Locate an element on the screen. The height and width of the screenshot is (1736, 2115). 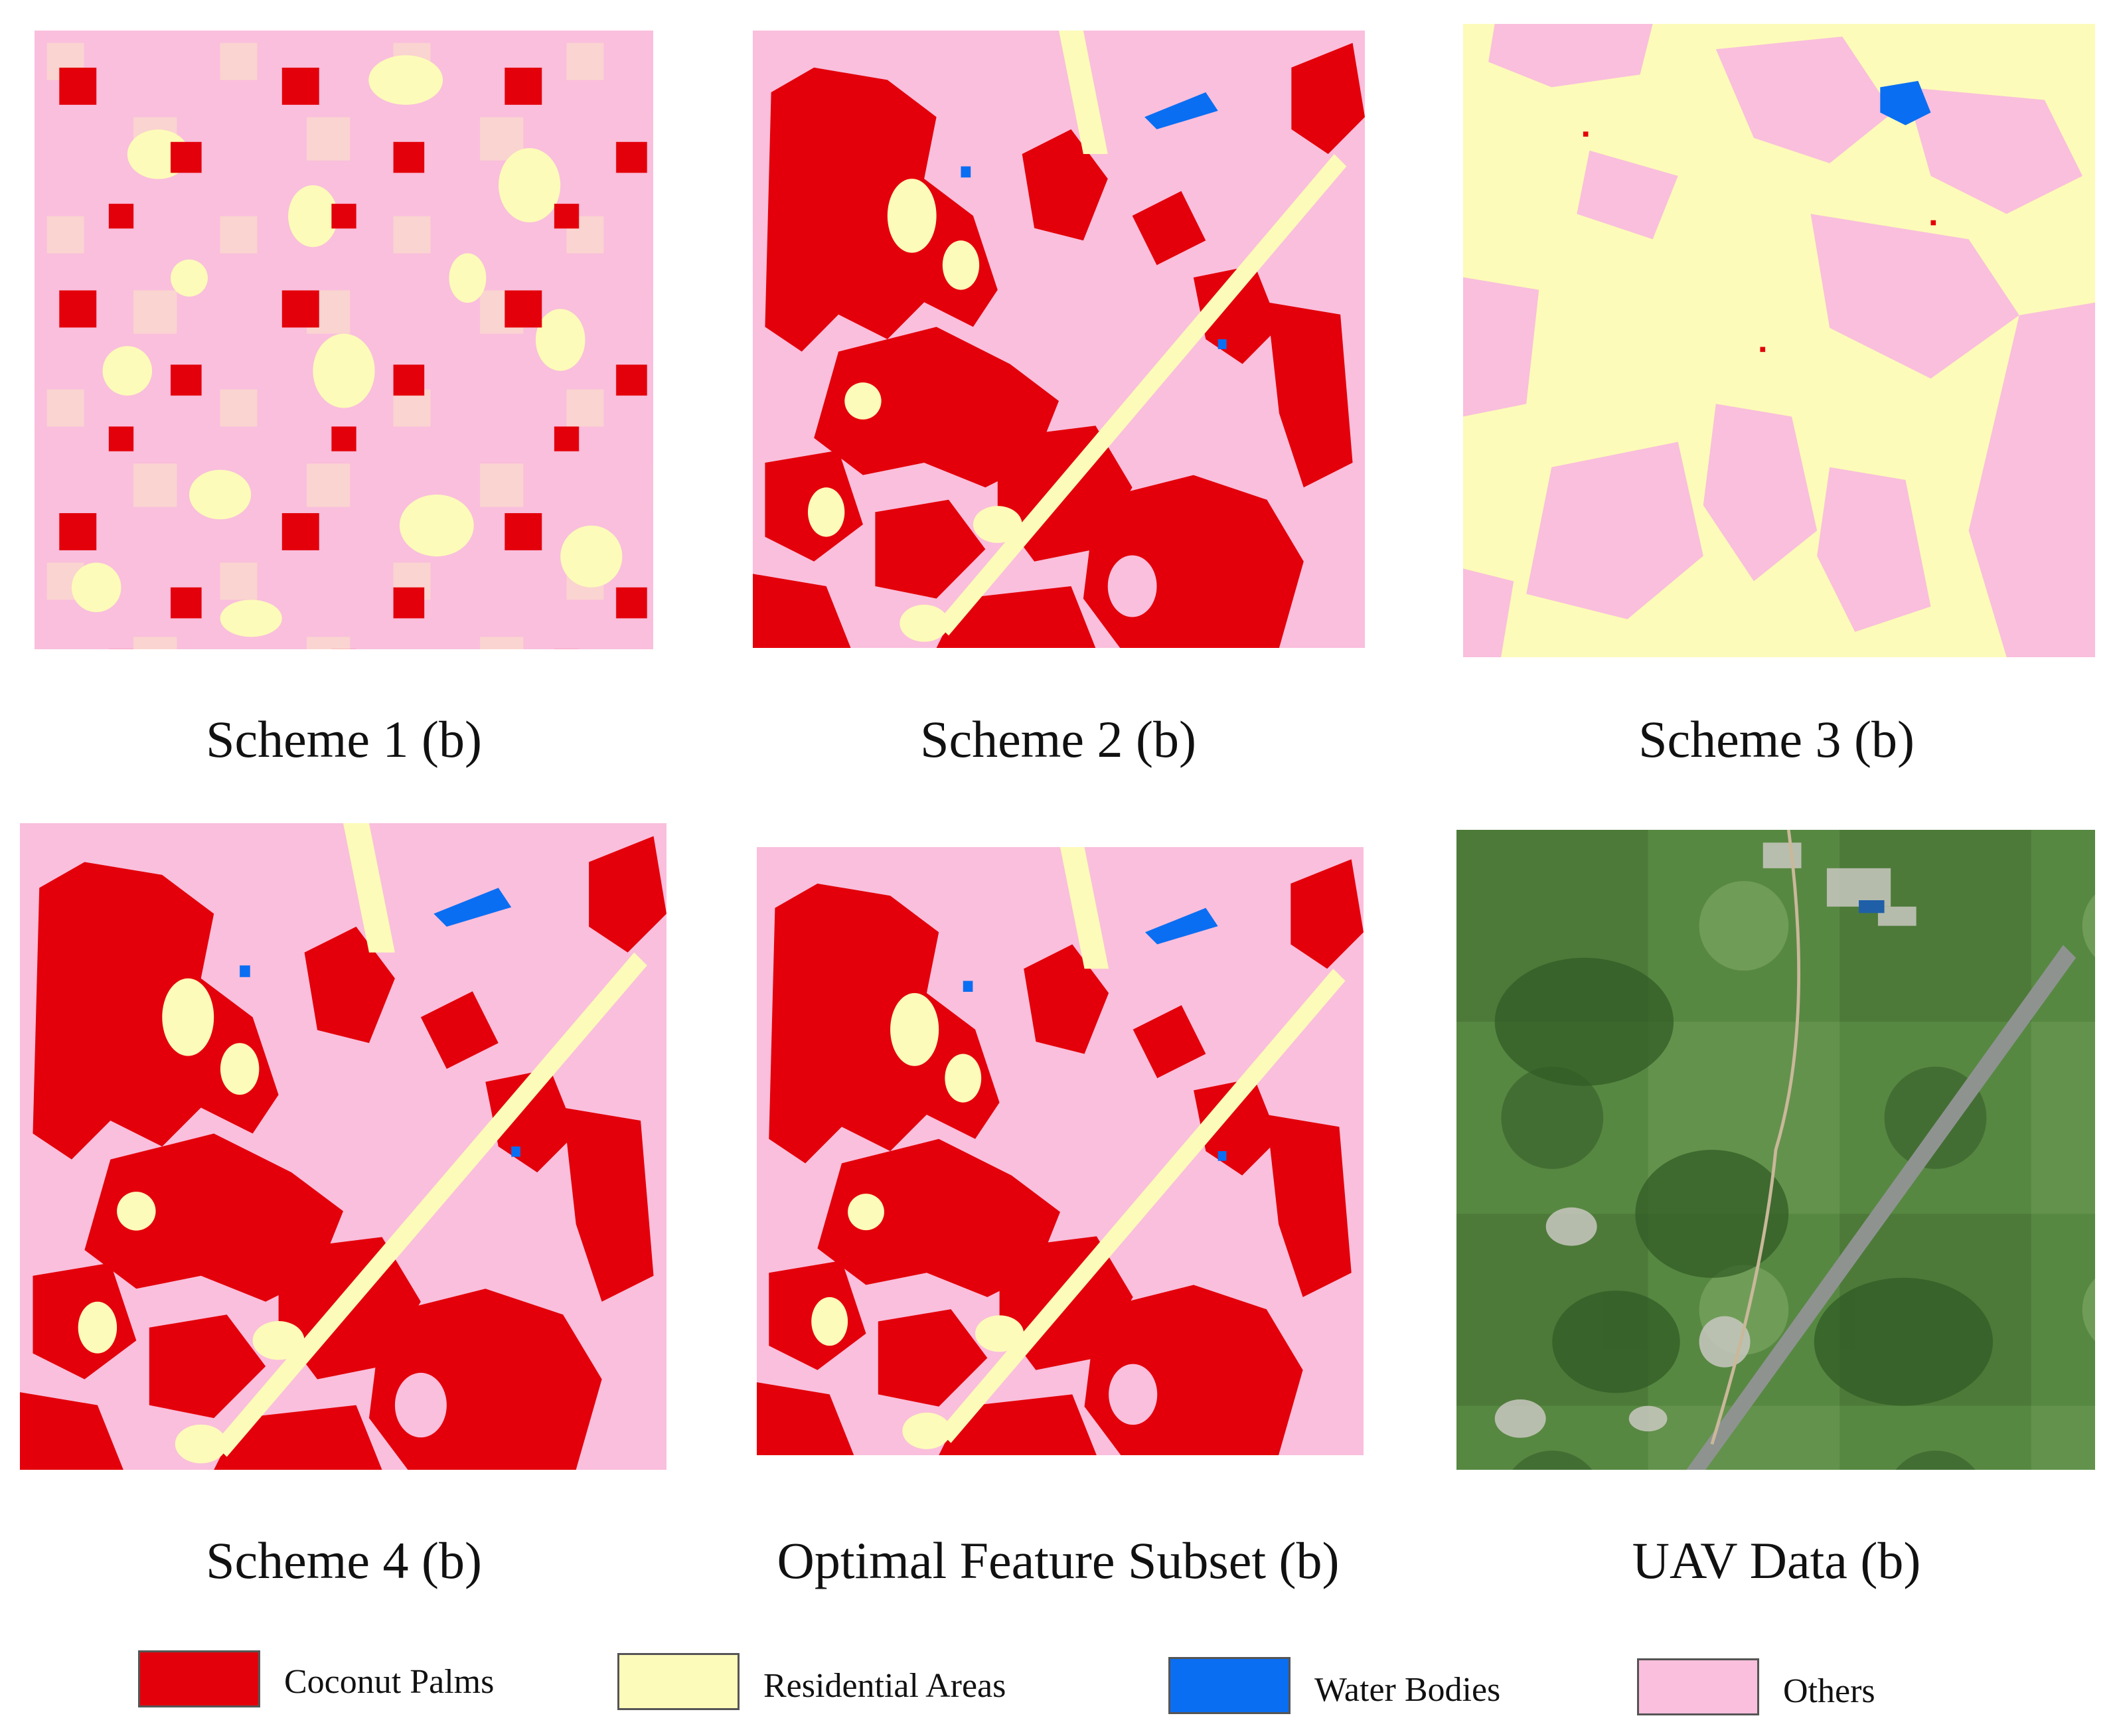
optimal-subset-classification-image is located at coordinates (1060, 1151).